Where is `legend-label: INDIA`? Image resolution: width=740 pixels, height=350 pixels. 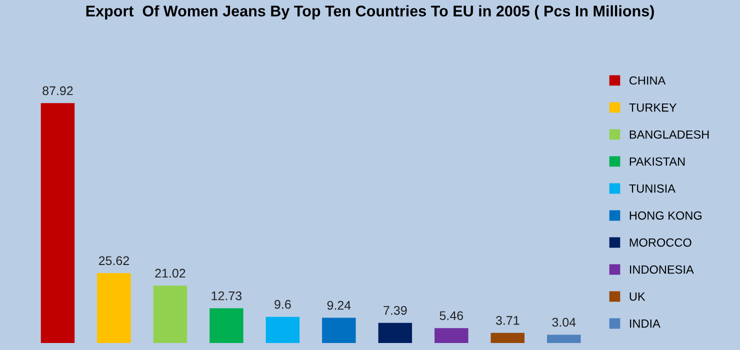
legend-label: INDIA is located at coordinates (645, 323).